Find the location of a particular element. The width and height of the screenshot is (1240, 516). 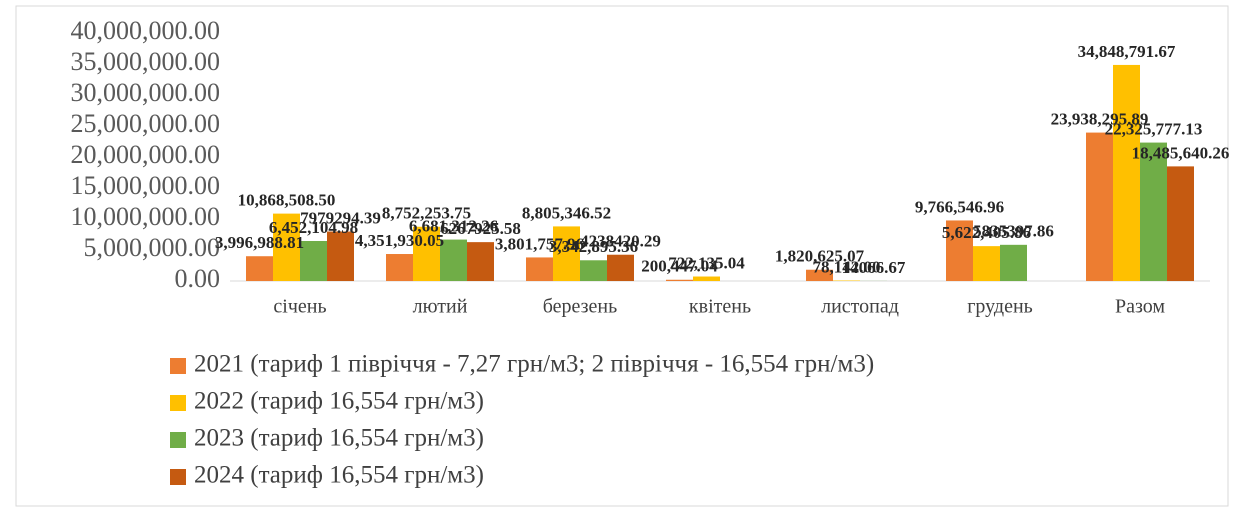

y-tick-label: 40,000,000.00 is located at coordinates (146, 30).